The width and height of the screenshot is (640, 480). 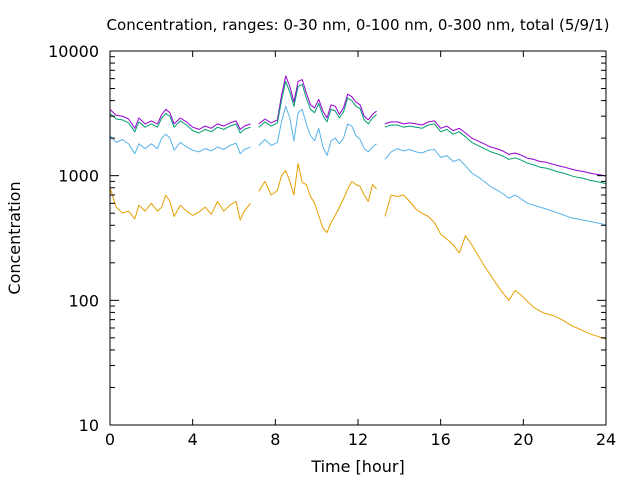 I want to click on y-tick-label: 1000, so click(x=78, y=176).